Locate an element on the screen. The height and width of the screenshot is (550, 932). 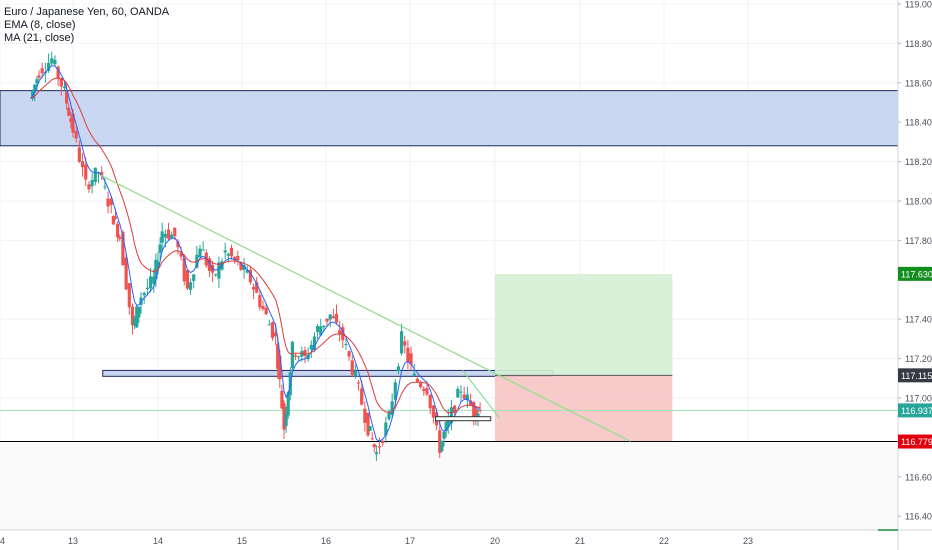
short-trendline is located at coordinates (481, 394).